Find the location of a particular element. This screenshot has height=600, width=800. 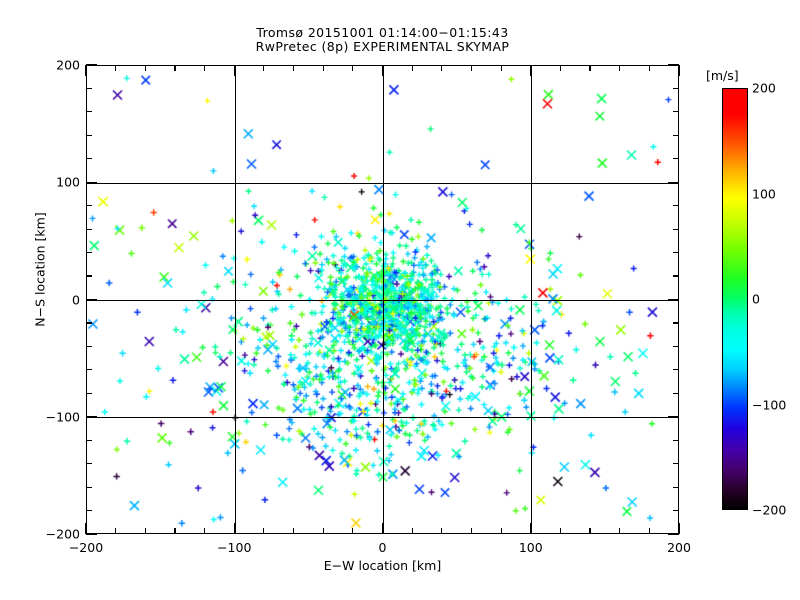

x-axis-label: E−W location [km] is located at coordinates (382, 565).